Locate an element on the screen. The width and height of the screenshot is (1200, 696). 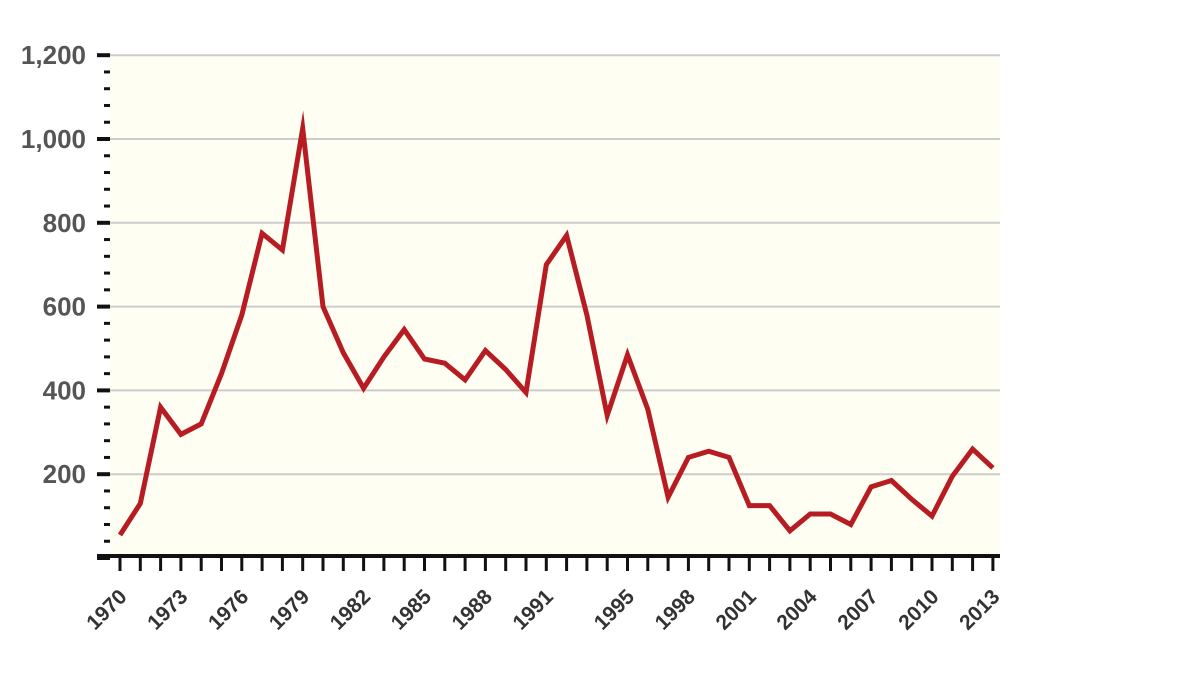
x-tick-label: 1973 is located at coordinates (167, 609).